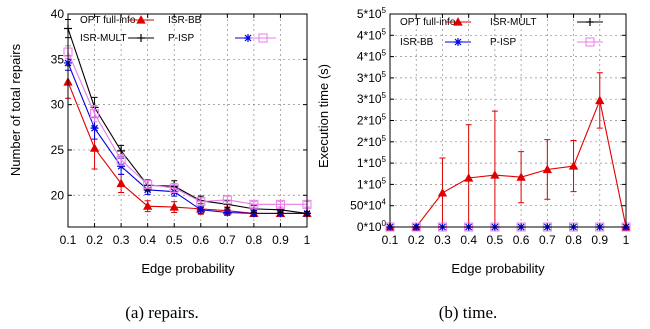 This screenshot has height=329, width=650. What do you see at coordinates (323, 116) in the screenshot?
I see `time-y-axis-label: Execution time (s)` at bounding box center [323, 116].